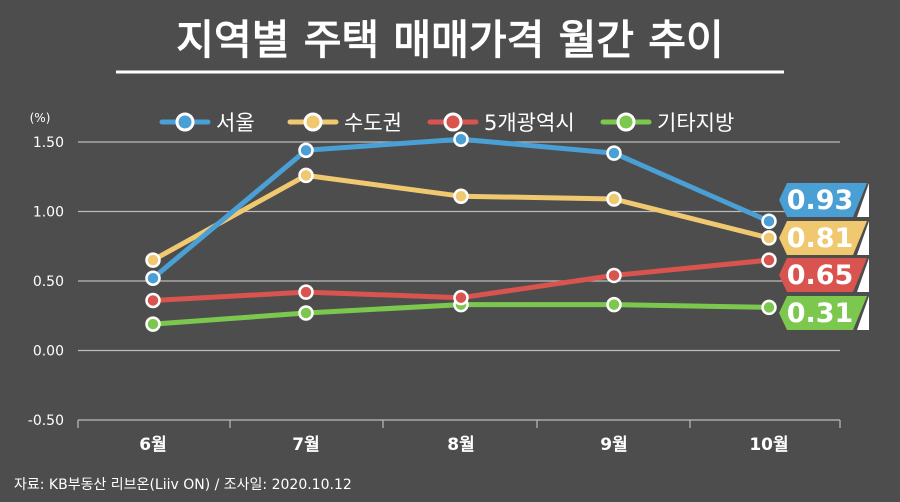 Image resolution: width=900 pixels, height=502 pixels. I want to click on end-labels: 0.93 0.81 0.65 0.31, so click(824, 256).